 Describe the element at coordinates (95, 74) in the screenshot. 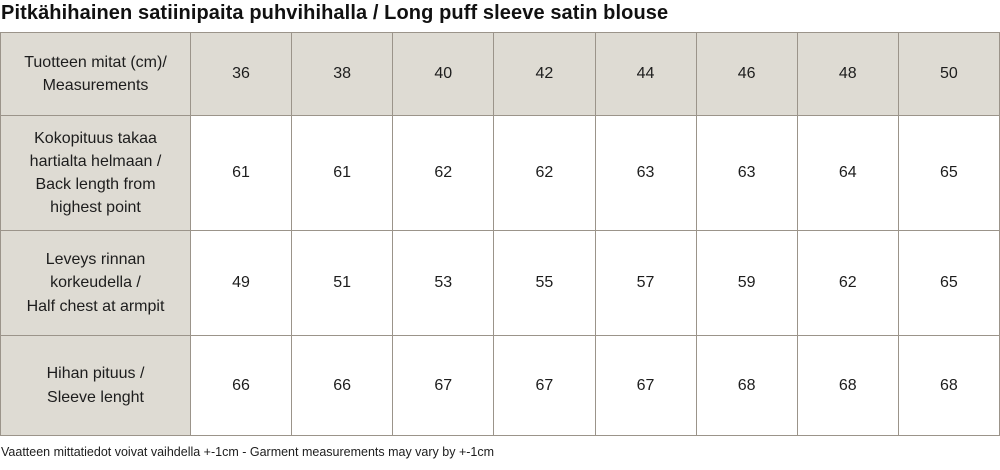

I see `measurements-header-label: Tuotteen mitat (cm)/ Measurements` at that location.